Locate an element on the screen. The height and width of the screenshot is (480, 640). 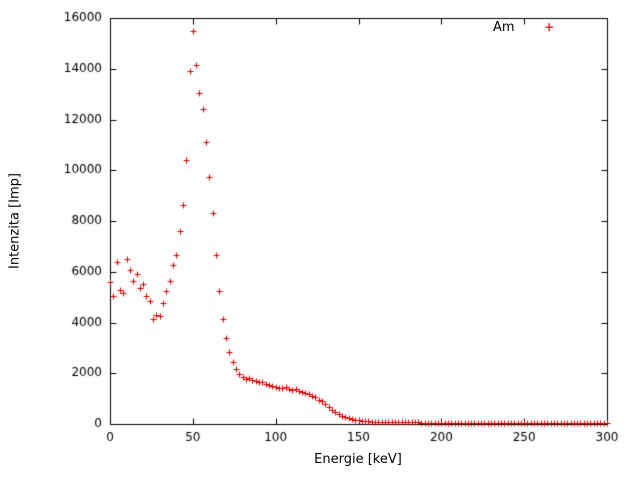
y-axis-title: Intenzita [Imp] is located at coordinates (15, 221).